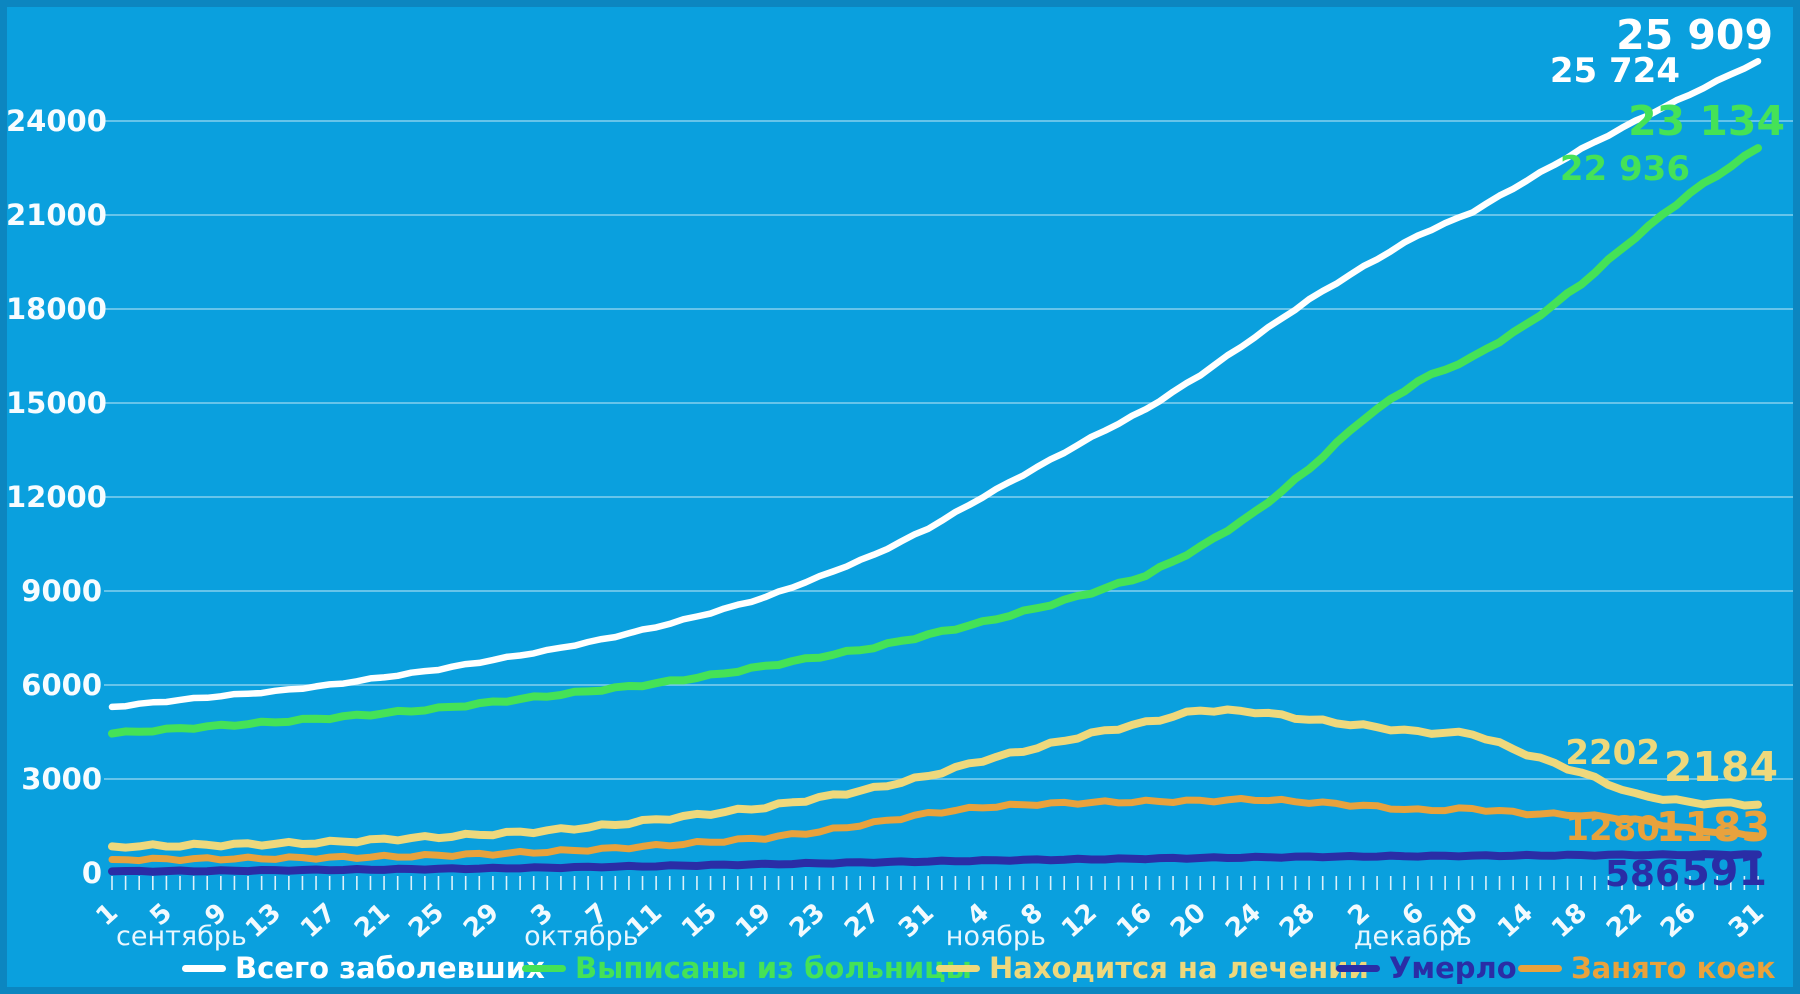  Describe the element at coordinates (56, 121) in the screenshot. I see `y-axis-label: 24000` at that location.